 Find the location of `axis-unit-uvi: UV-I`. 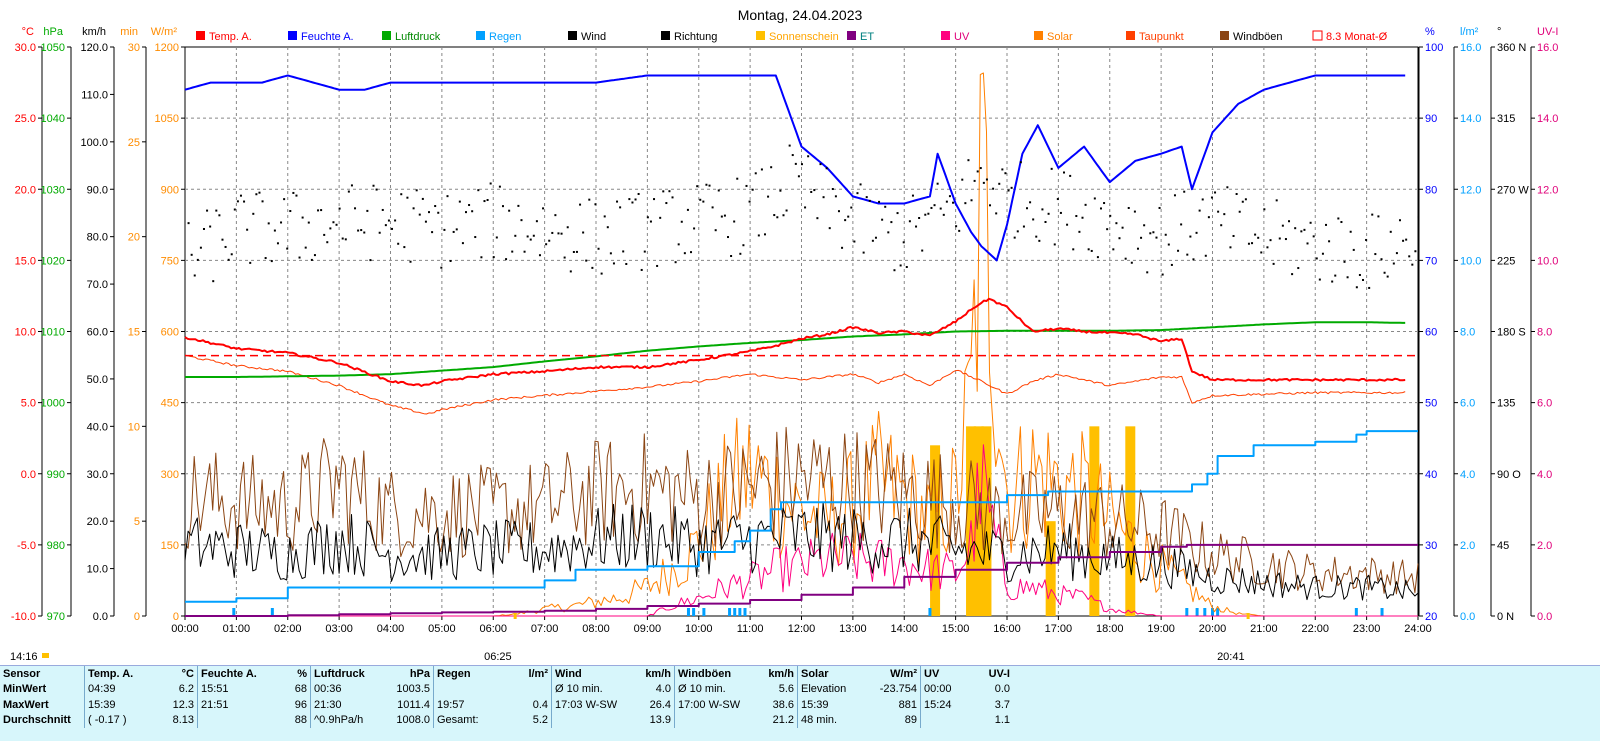

axis-unit-uvi: UV-I is located at coordinates (1547, 32).